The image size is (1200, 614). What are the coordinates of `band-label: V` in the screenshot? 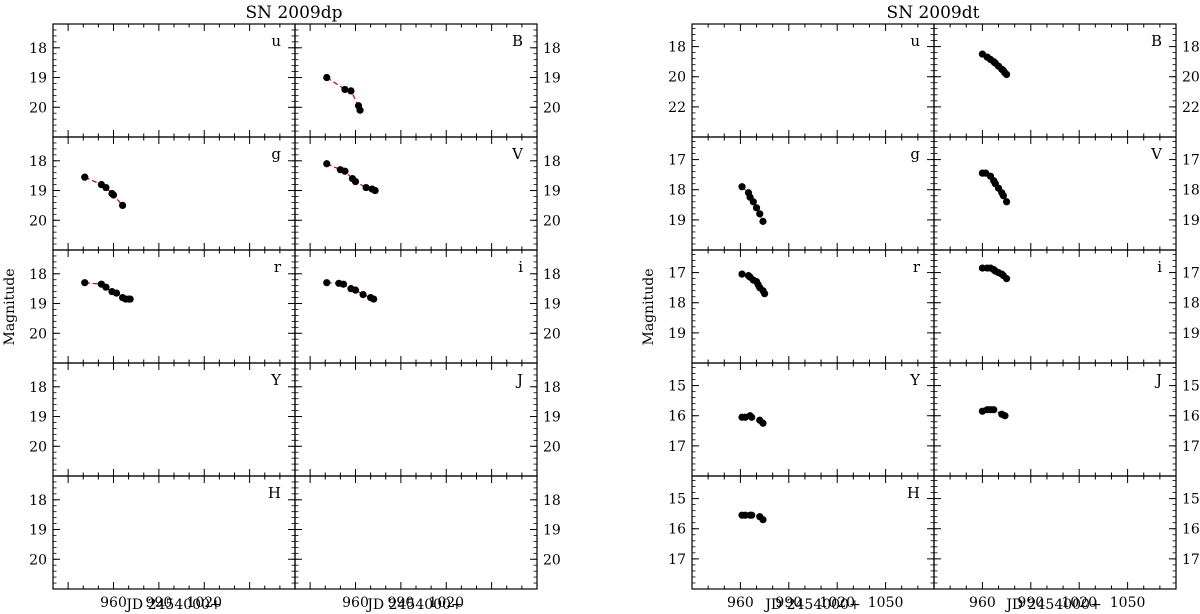 It's located at (517, 154).